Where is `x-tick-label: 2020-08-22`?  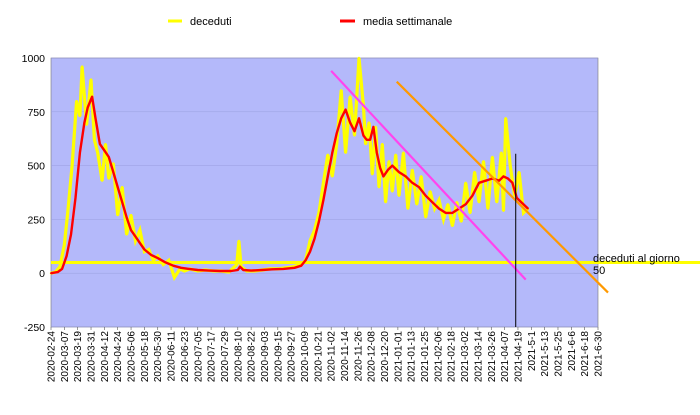
x-tick-label: 2020-08-22 is located at coordinates (252, 357).